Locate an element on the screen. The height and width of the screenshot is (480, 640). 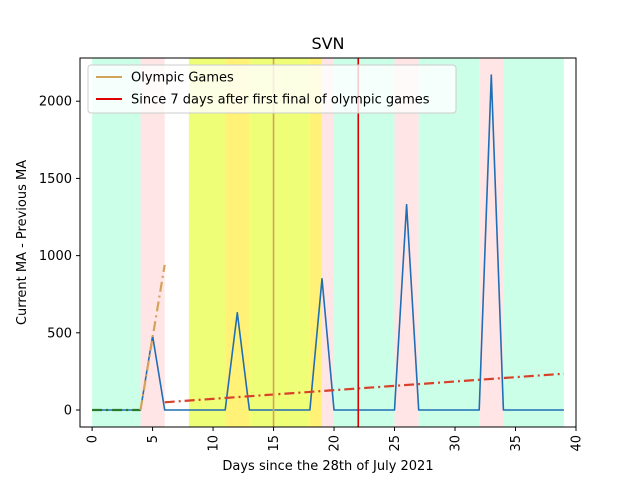
y-tick-label: 500 is located at coordinates (59, 333).